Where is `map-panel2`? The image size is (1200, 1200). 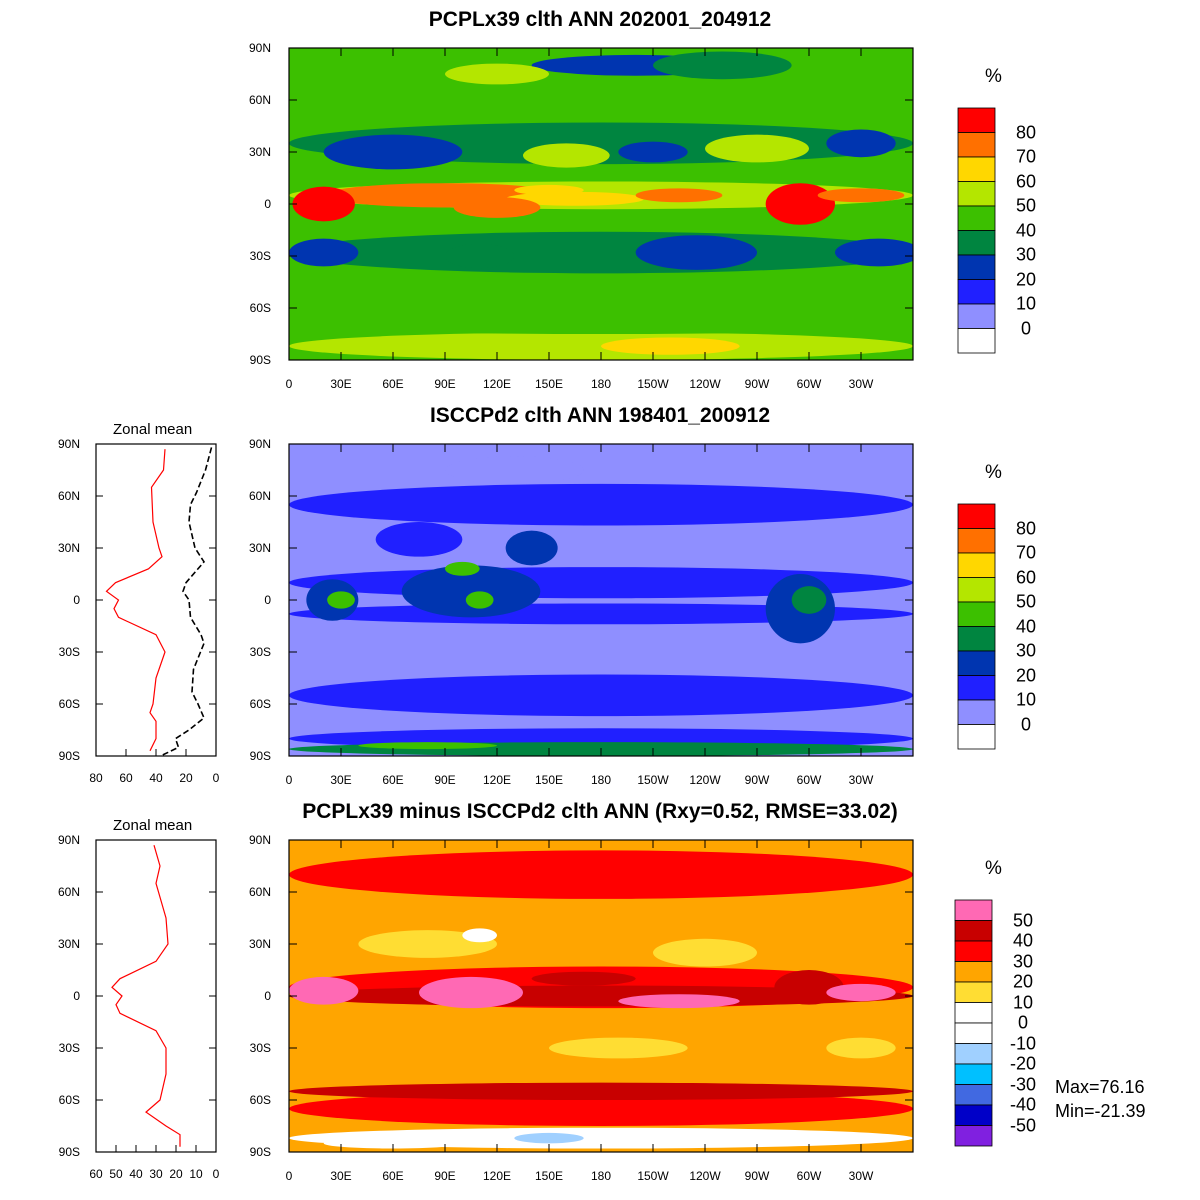 map-panel2 is located at coordinates (601, 600).